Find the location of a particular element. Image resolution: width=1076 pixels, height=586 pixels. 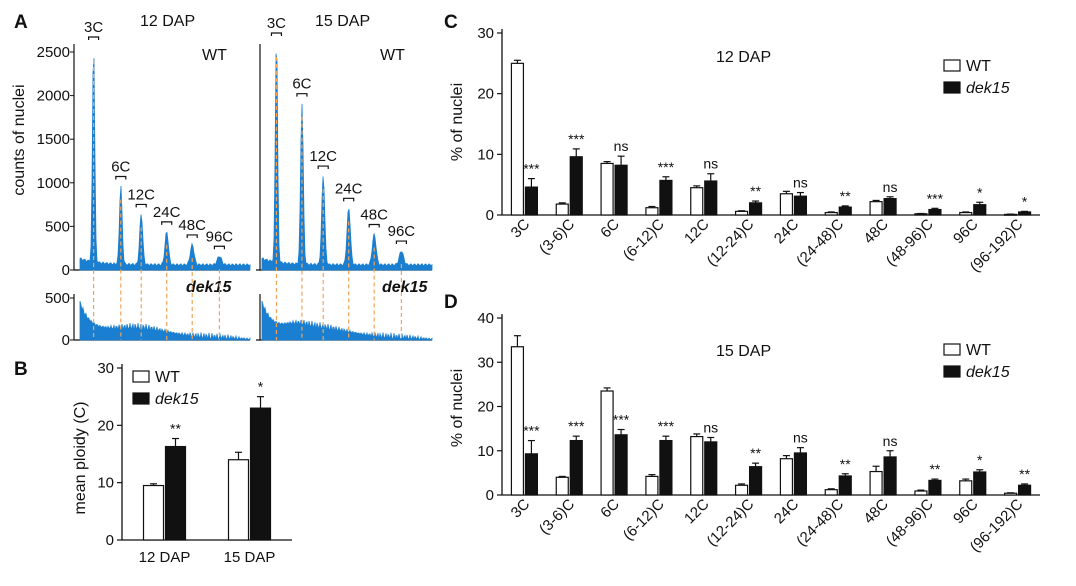

category-label: (24-48)C is located at coordinates (820, 523).